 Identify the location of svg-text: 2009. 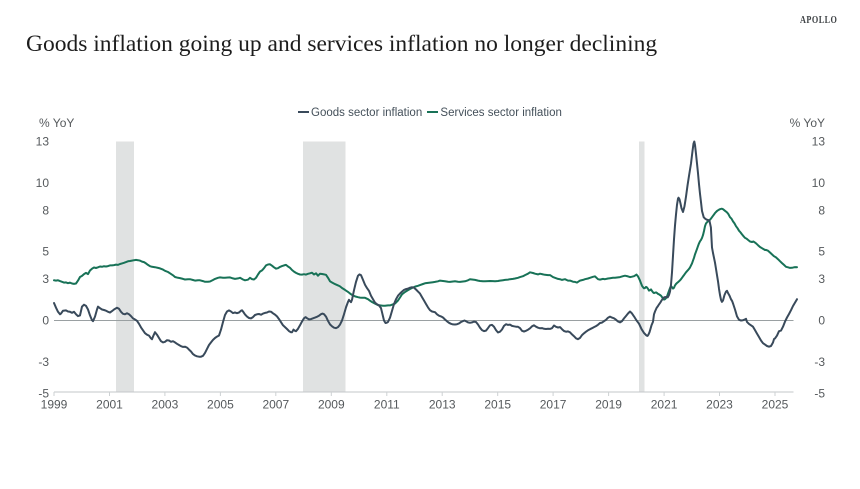
(331, 405).